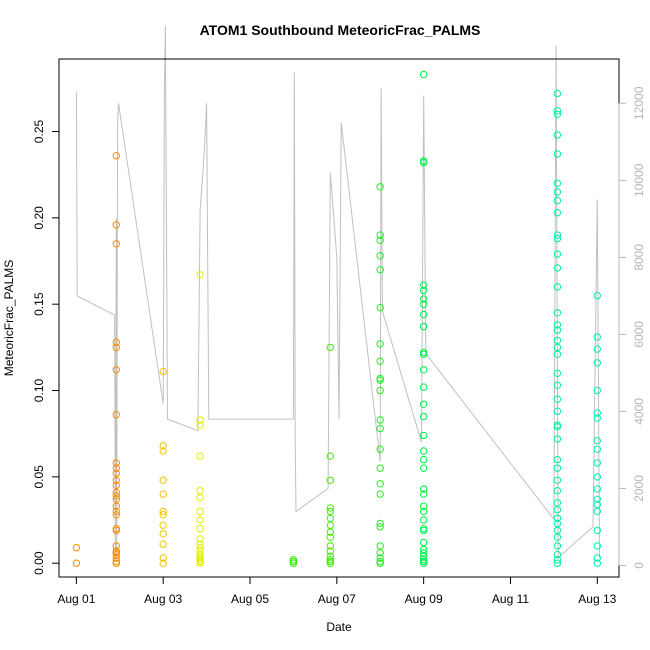 This screenshot has height=650, width=650. Describe the element at coordinates (639, 103) in the screenshot. I see `y2-tick-label: 12000` at that location.